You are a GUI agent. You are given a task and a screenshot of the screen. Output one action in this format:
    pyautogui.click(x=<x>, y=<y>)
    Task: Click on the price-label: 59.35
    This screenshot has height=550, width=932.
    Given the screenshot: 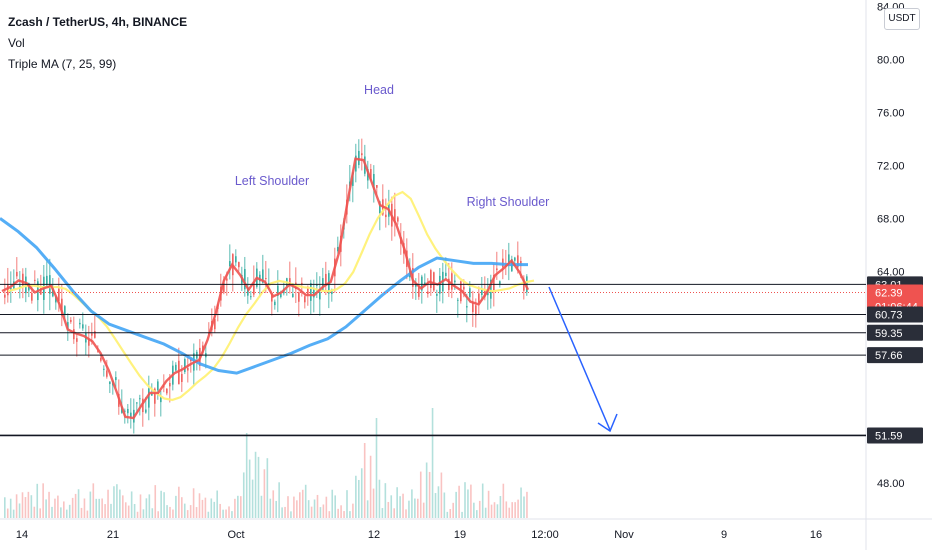 What is the action you would take?
    pyautogui.click(x=889, y=334)
    